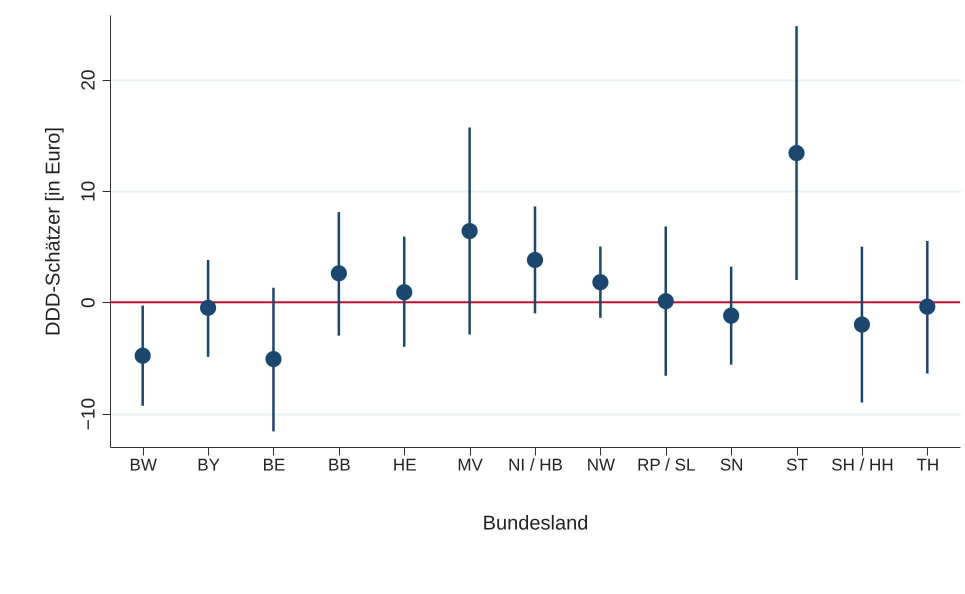 The image size is (965, 594). What do you see at coordinates (862, 465) in the screenshot?
I see `x-tick-label: SH / HH` at bounding box center [862, 465].